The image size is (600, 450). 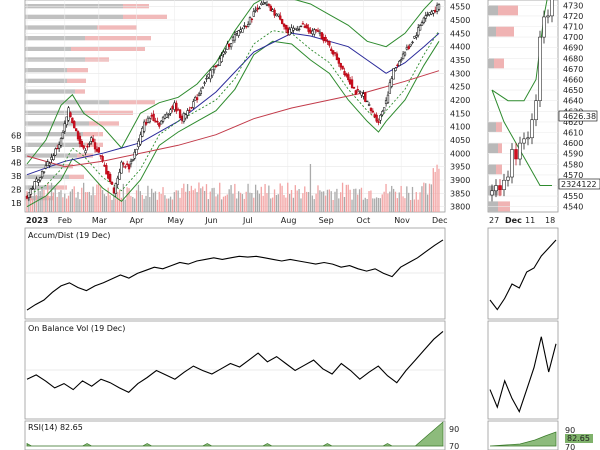 I want to click on rsi-panel: RSI(14) 82.65 90 70, so click(x=241, y=435).